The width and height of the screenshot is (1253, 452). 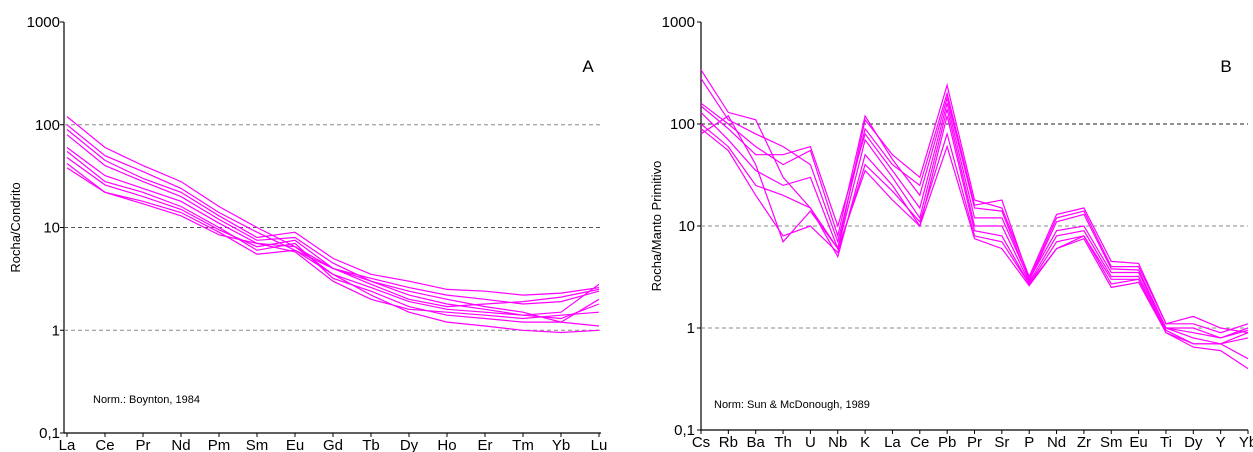 I want to click on normalization-note: Norm.: Boynton, 1984, so click(x=146, y=400).